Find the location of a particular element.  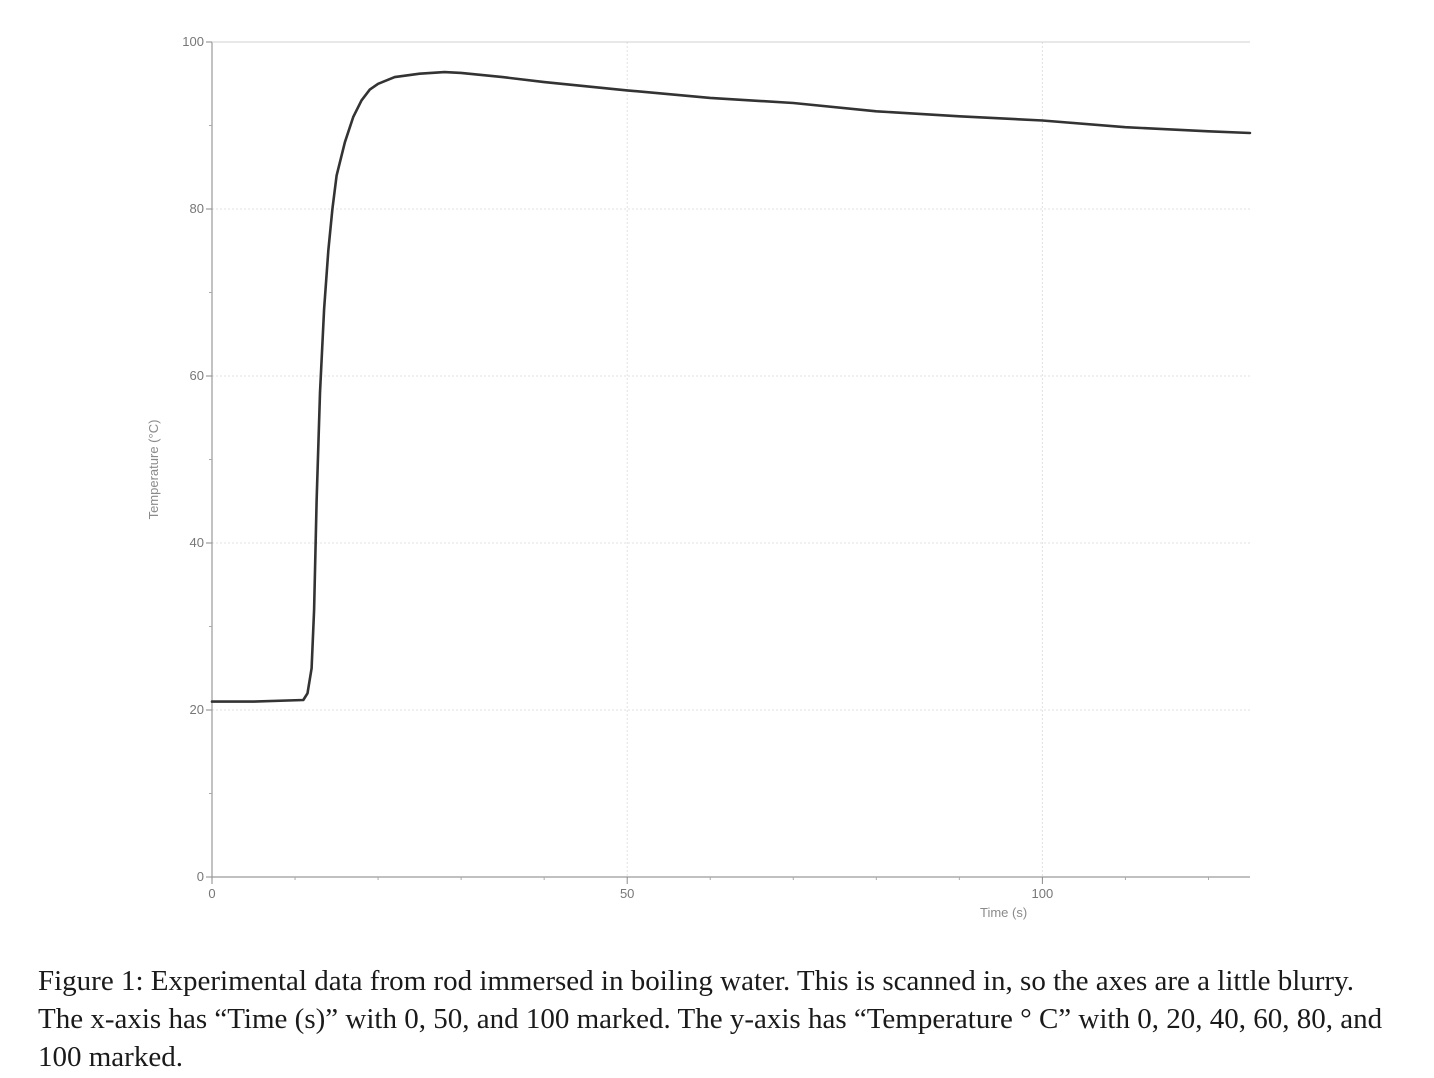

y-tick-label: 80 is located at coordinates (197, 208).